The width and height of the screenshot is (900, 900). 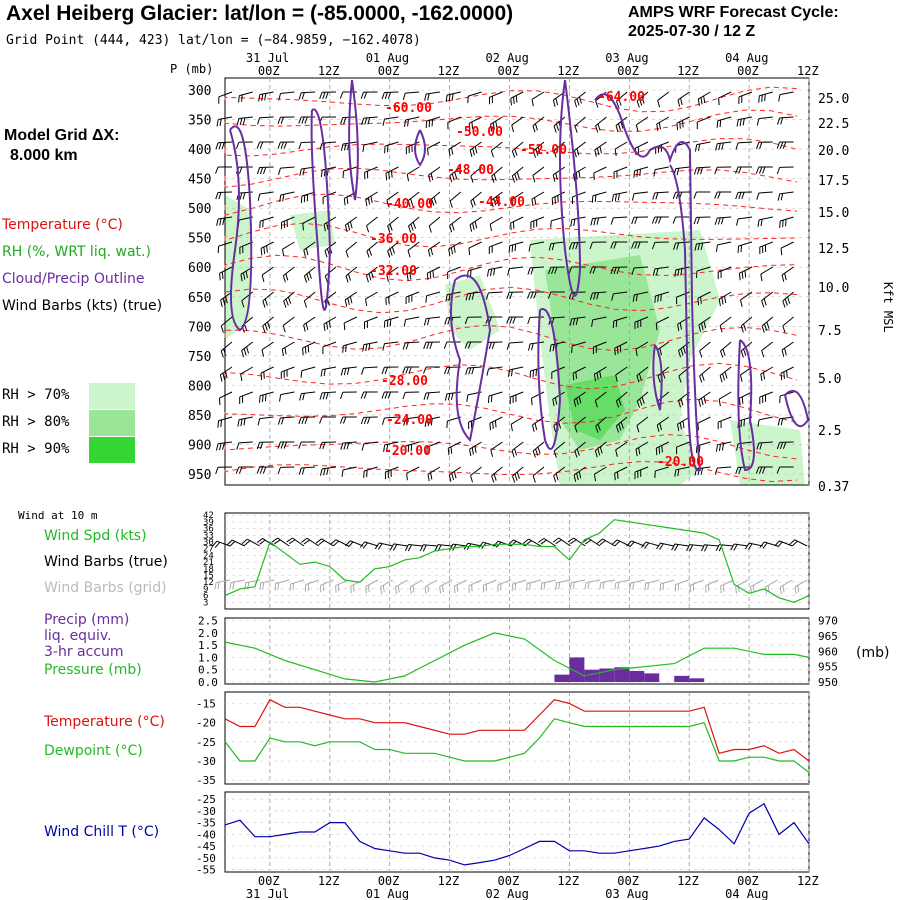 What do you see at coordinates (208, 523) in the screenshot?
I see `wind-tick: 39` at bounding box center [208, 523].